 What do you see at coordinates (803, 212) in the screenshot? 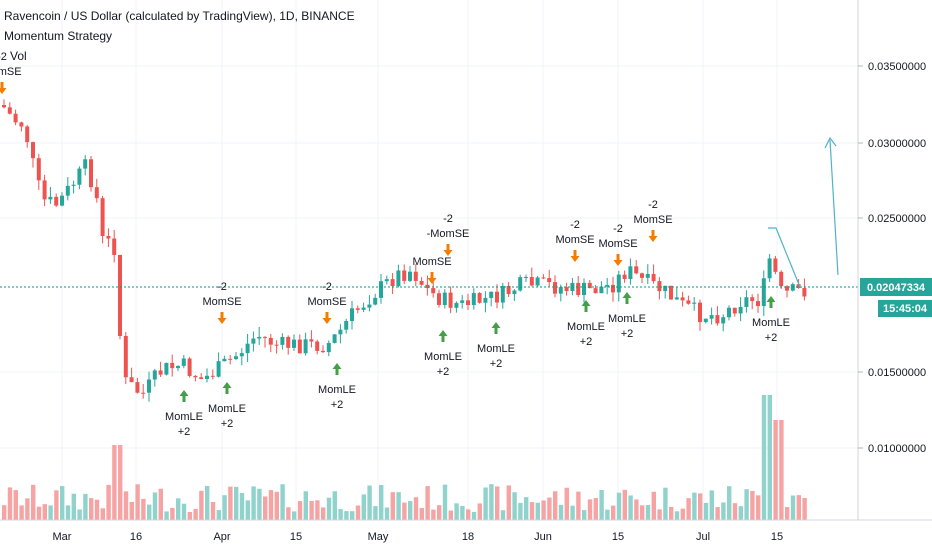
I see `projection-drawing` at bounding box center [803, 212].